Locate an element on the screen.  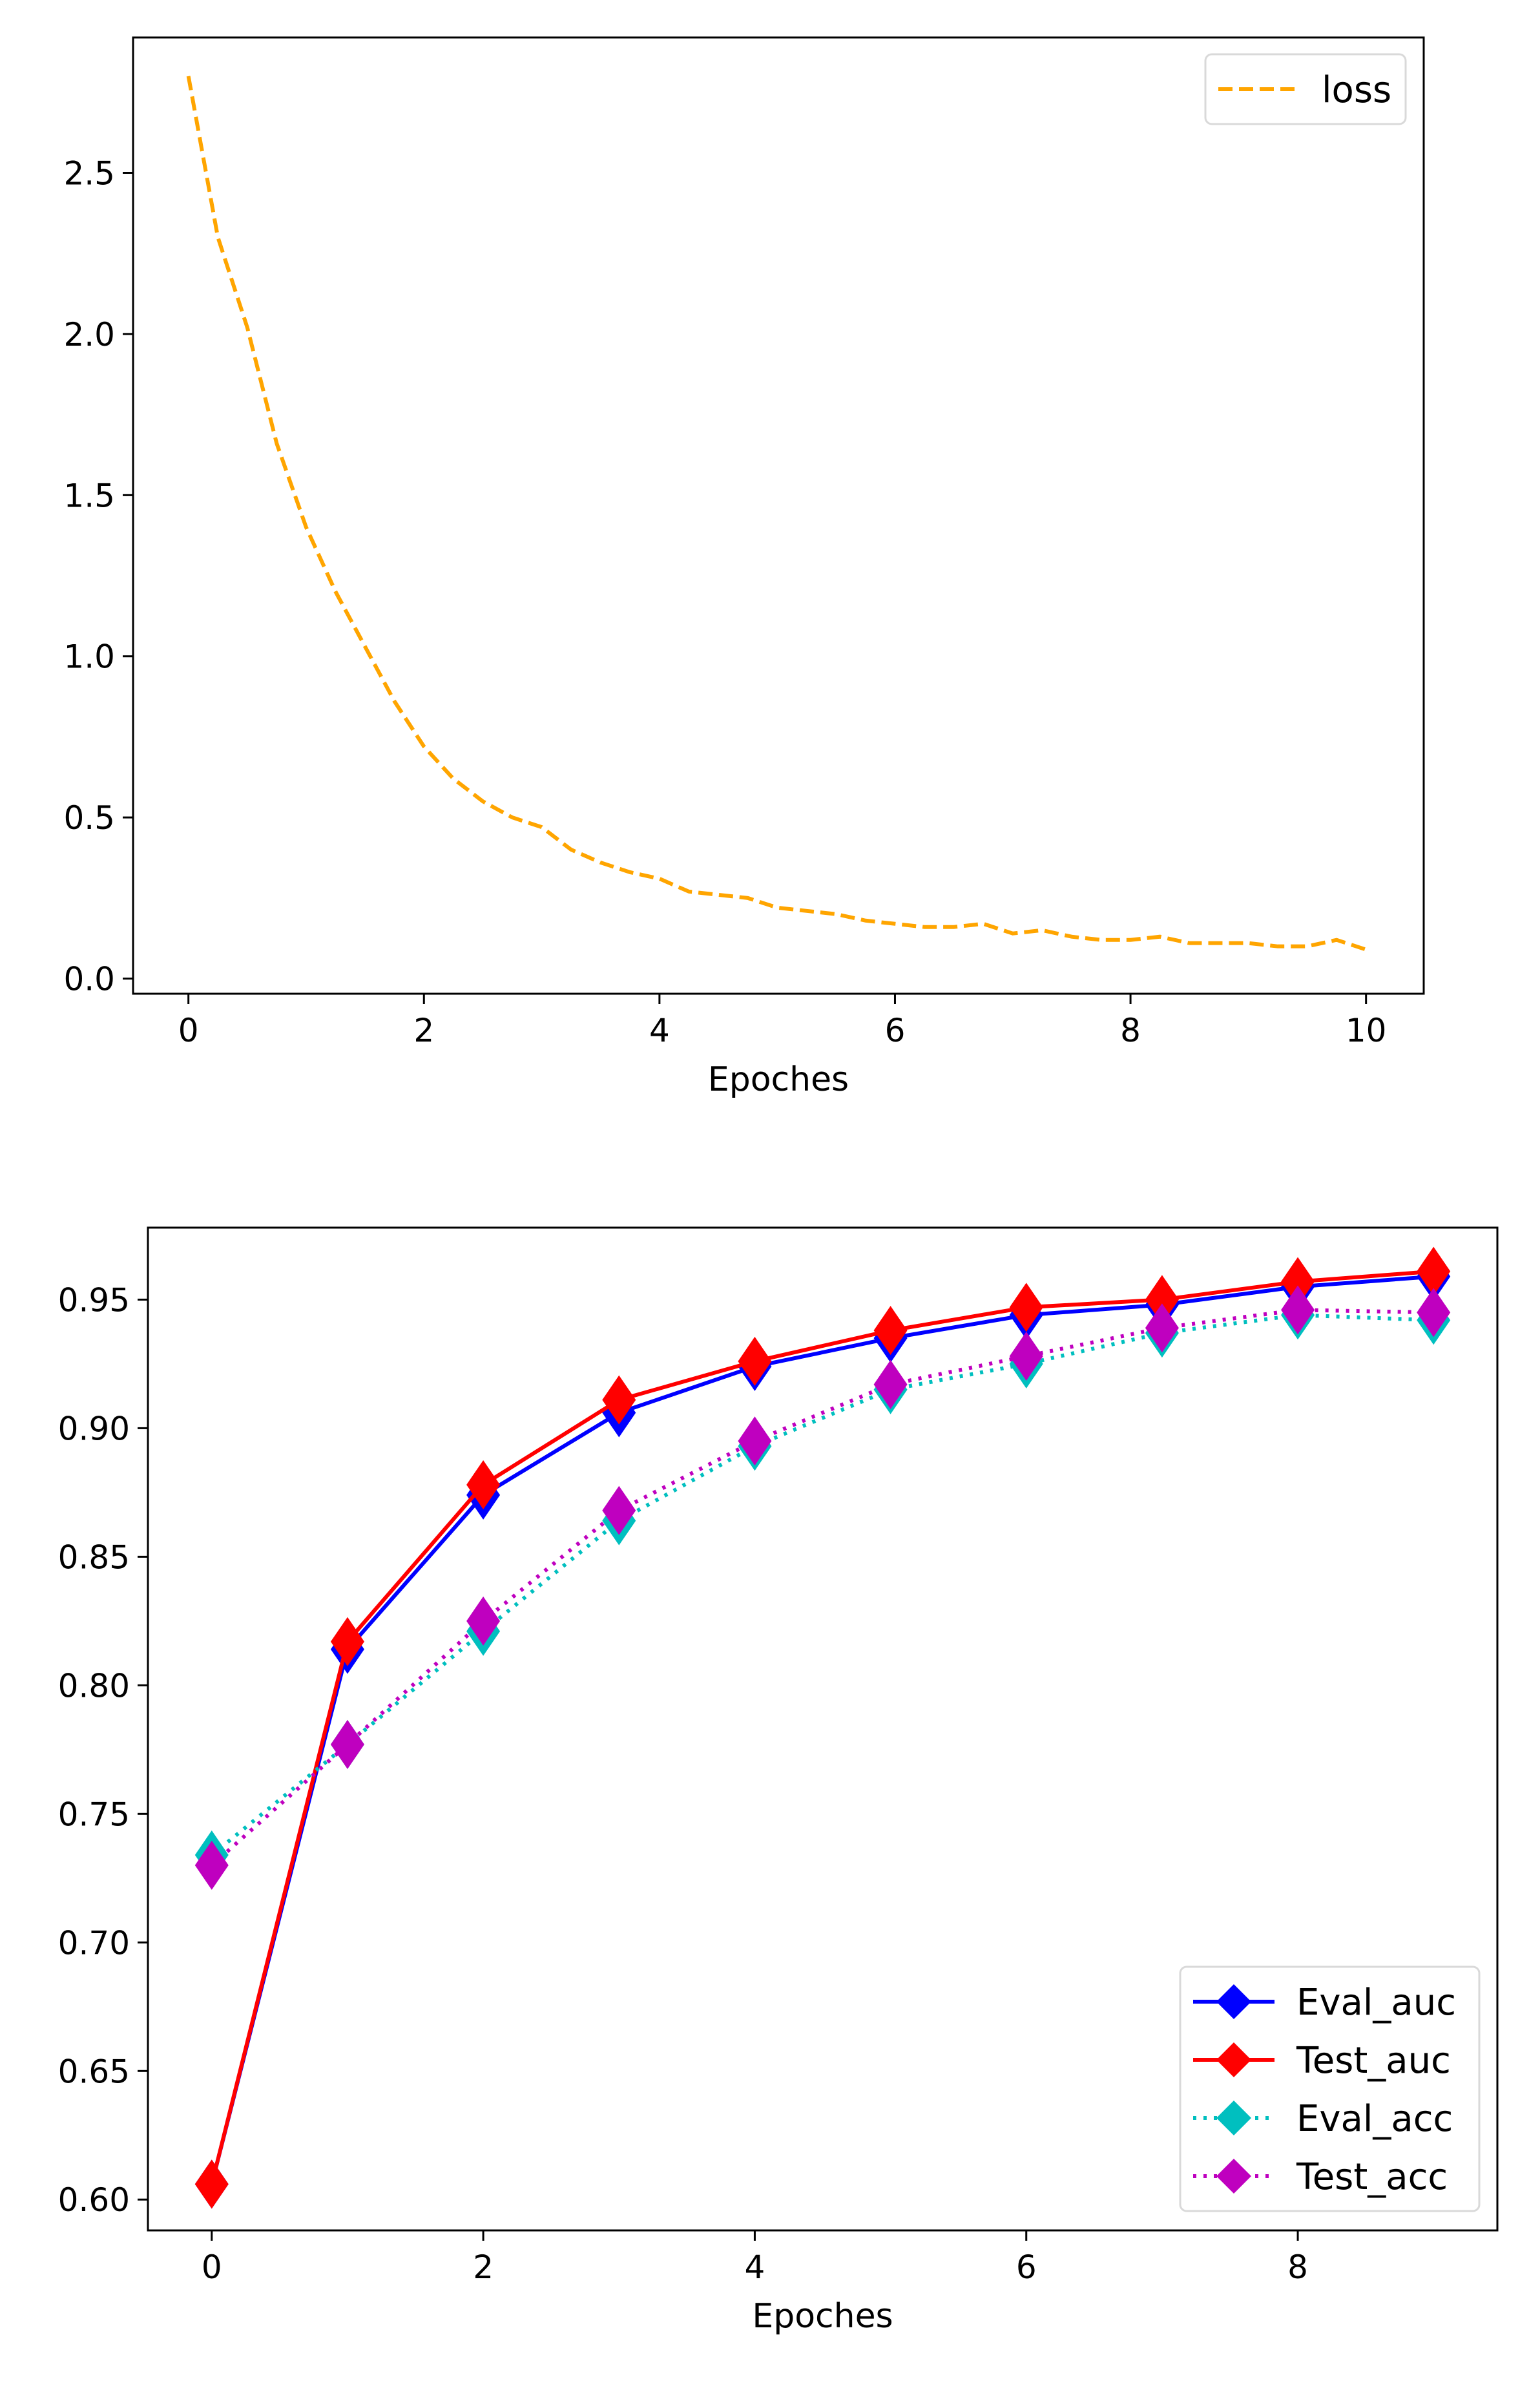
legend: loss is located at coordinates (1305, 89).